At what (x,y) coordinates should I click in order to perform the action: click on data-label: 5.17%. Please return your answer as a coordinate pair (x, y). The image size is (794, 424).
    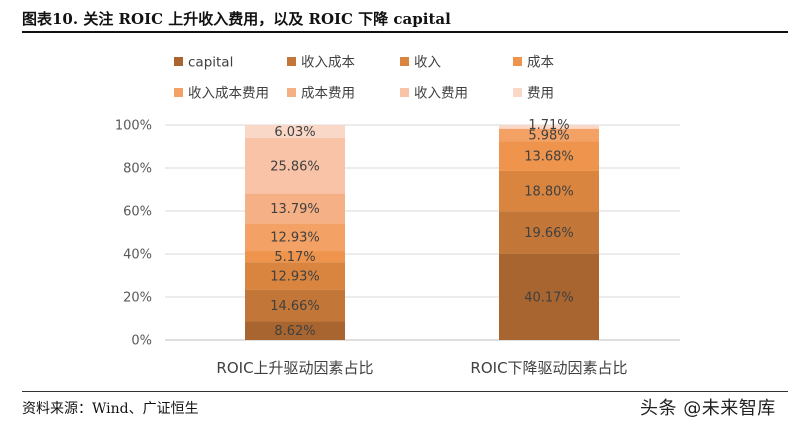
    Looking at the image, I should click on (294, 257).